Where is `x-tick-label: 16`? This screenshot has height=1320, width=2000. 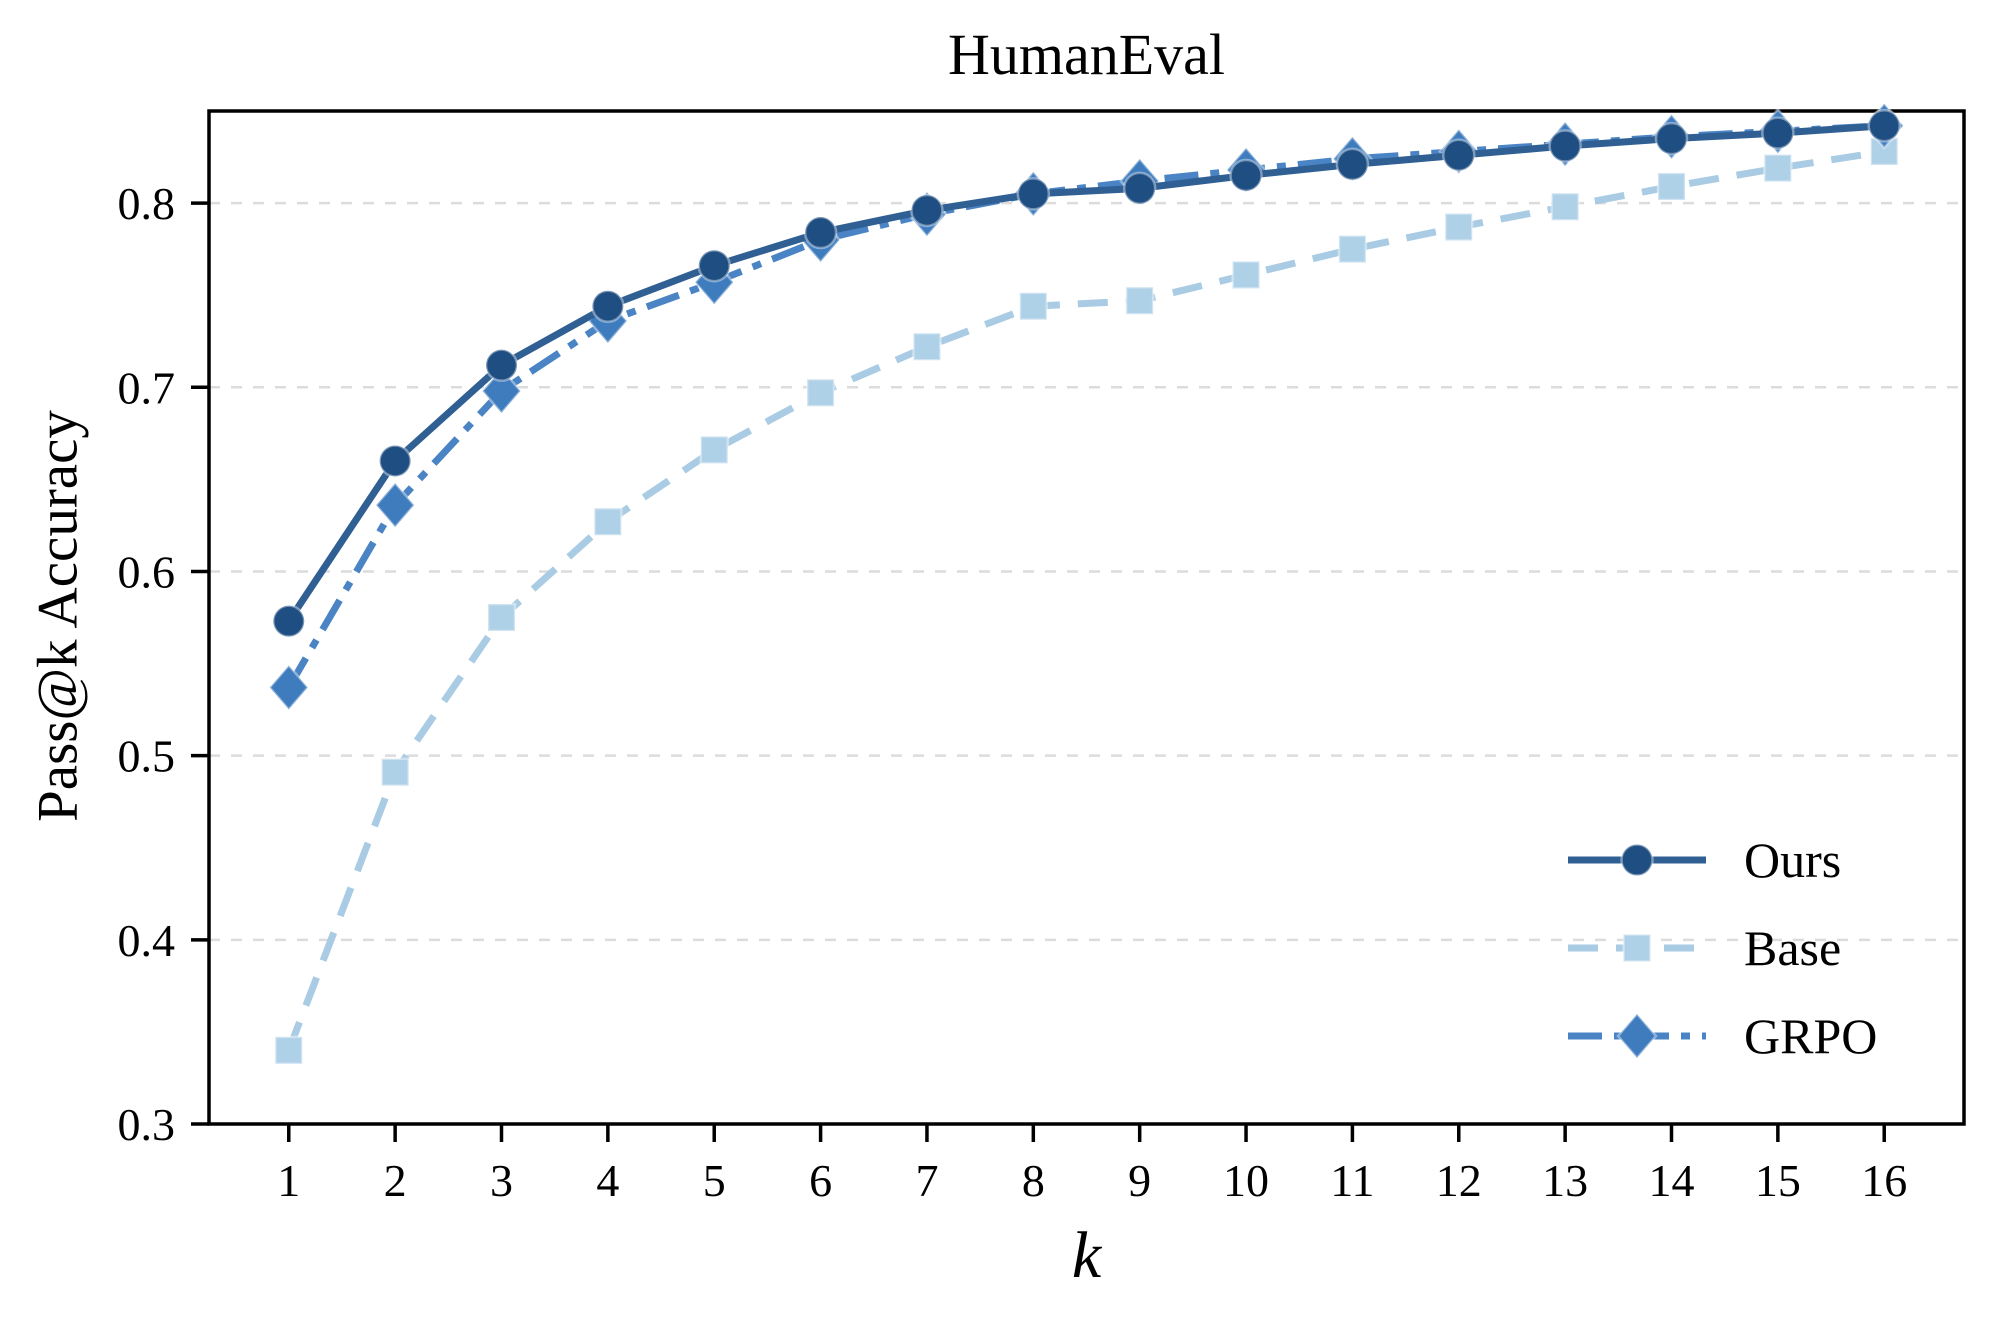
x-tick-label: 16 is located at coordinates (1884, 1180).